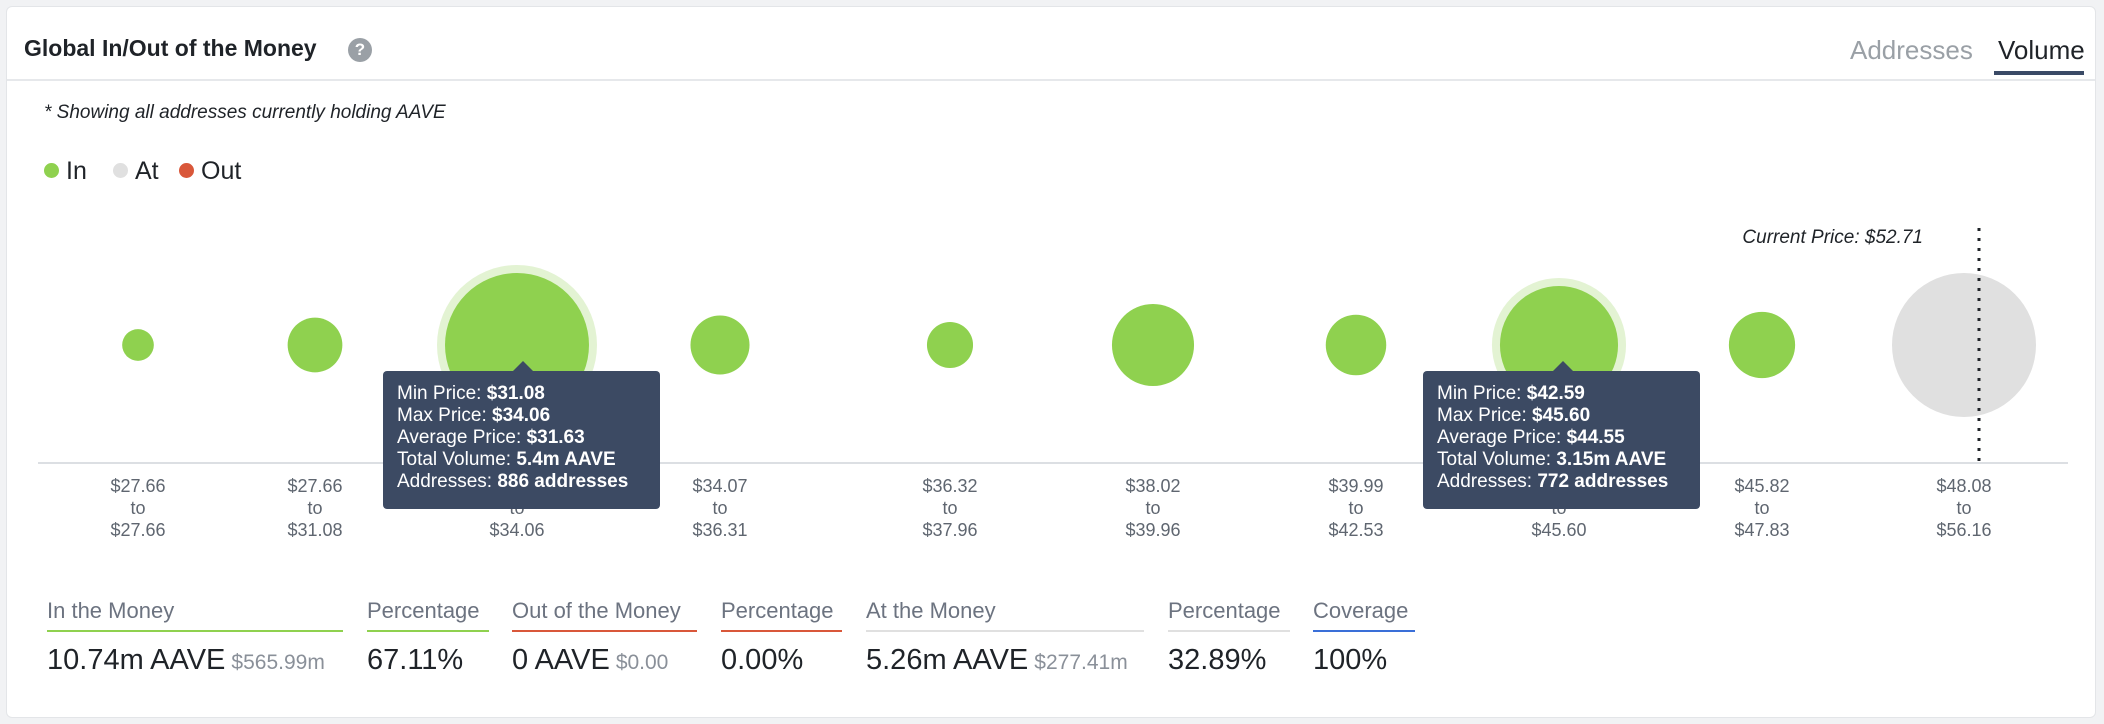 This screenshot has height=724, width=2104. I want to click on stat-in-the-money: In the Money 10.74m AAVE $565.99m, so click(195, 637).